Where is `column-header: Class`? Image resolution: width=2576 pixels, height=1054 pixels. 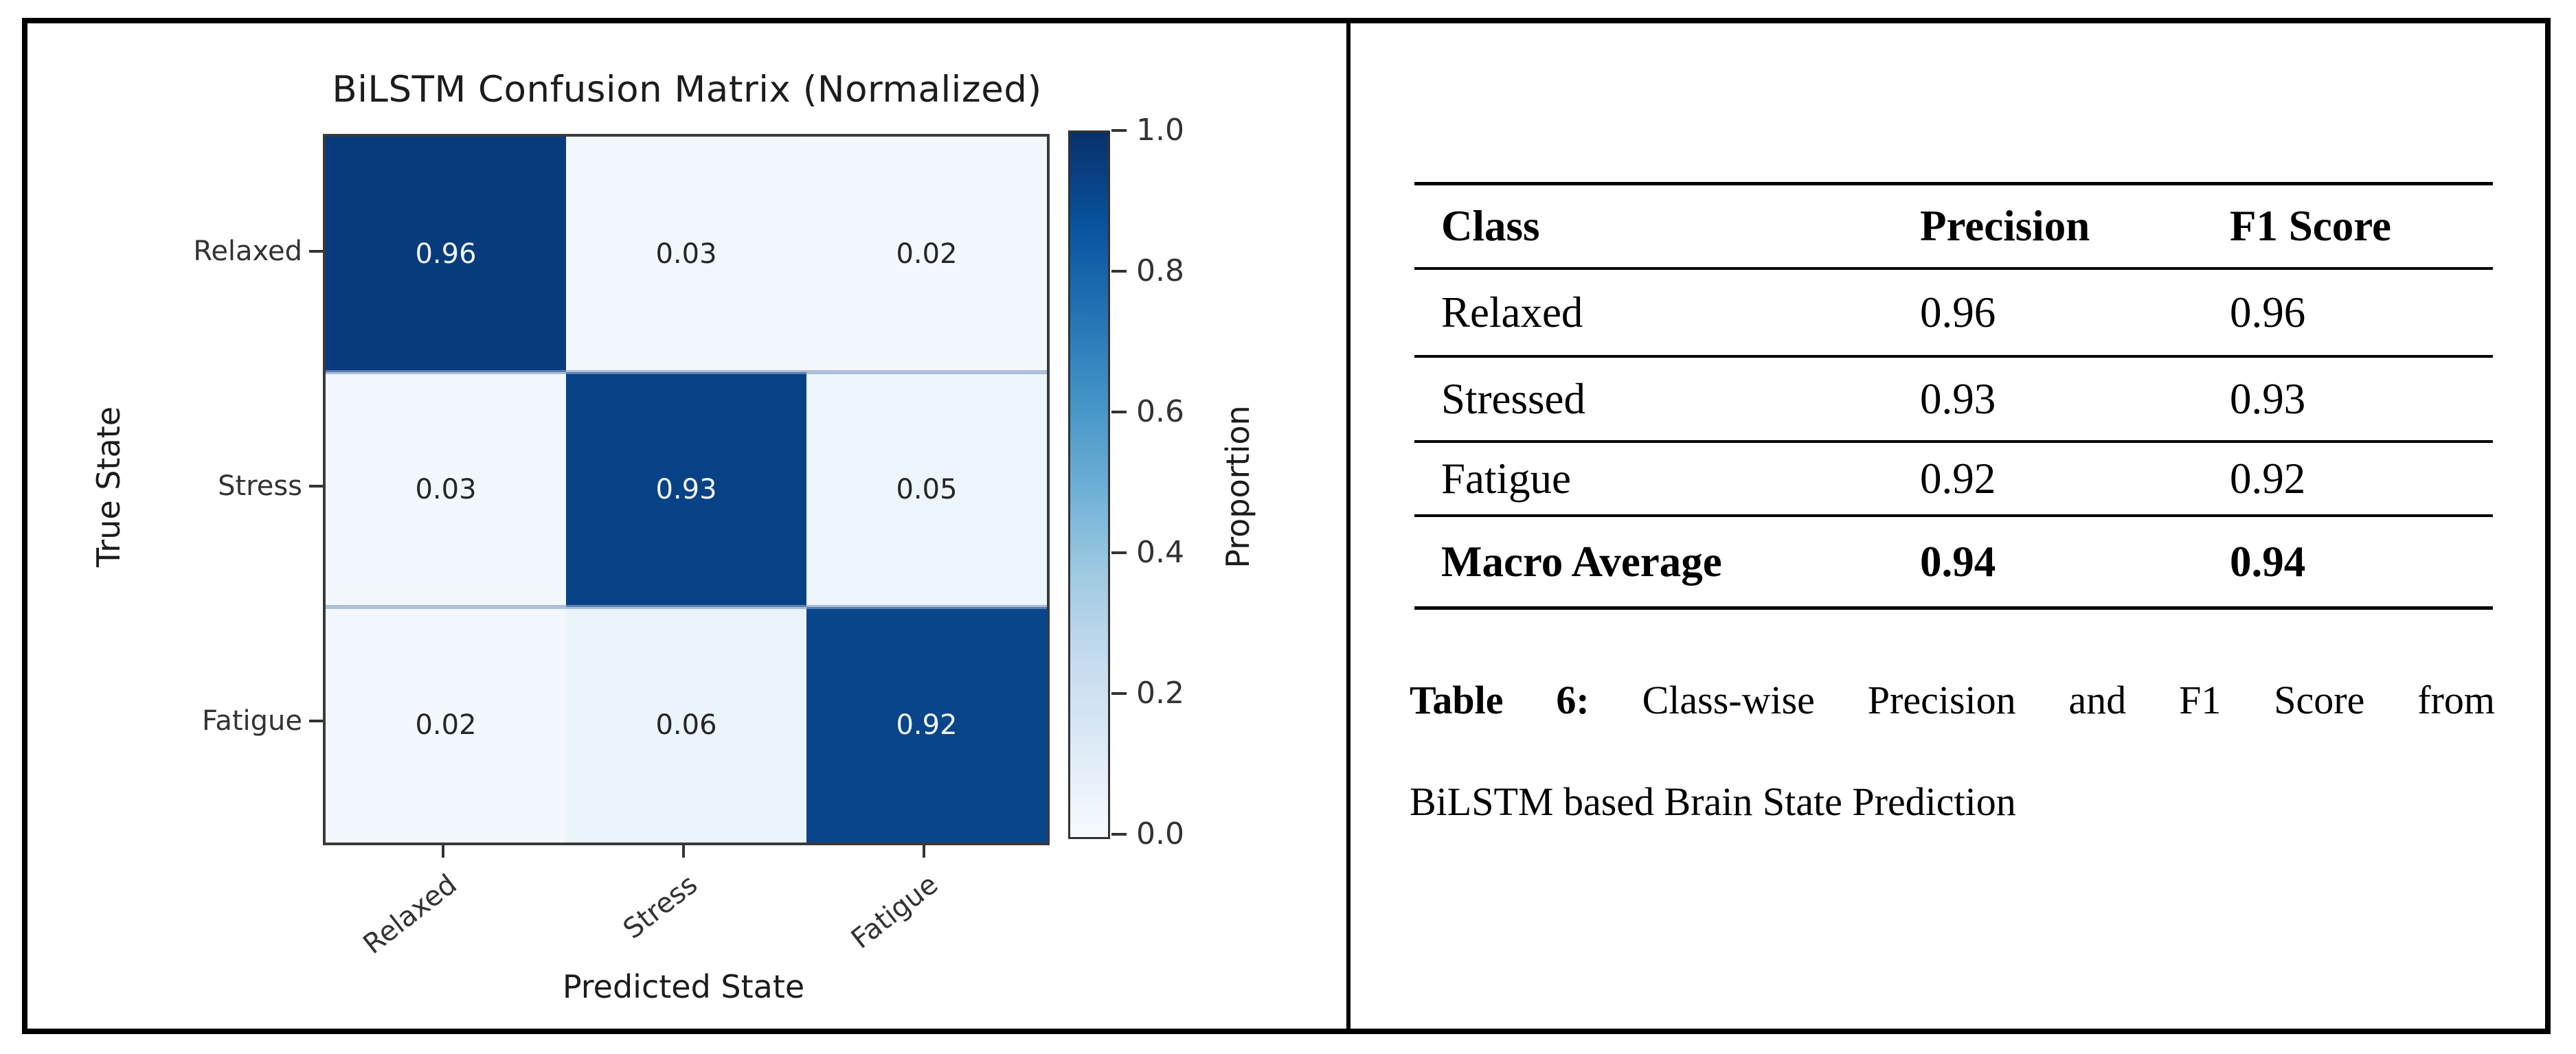 column-header: Class is located at coordinates (1490, 226).